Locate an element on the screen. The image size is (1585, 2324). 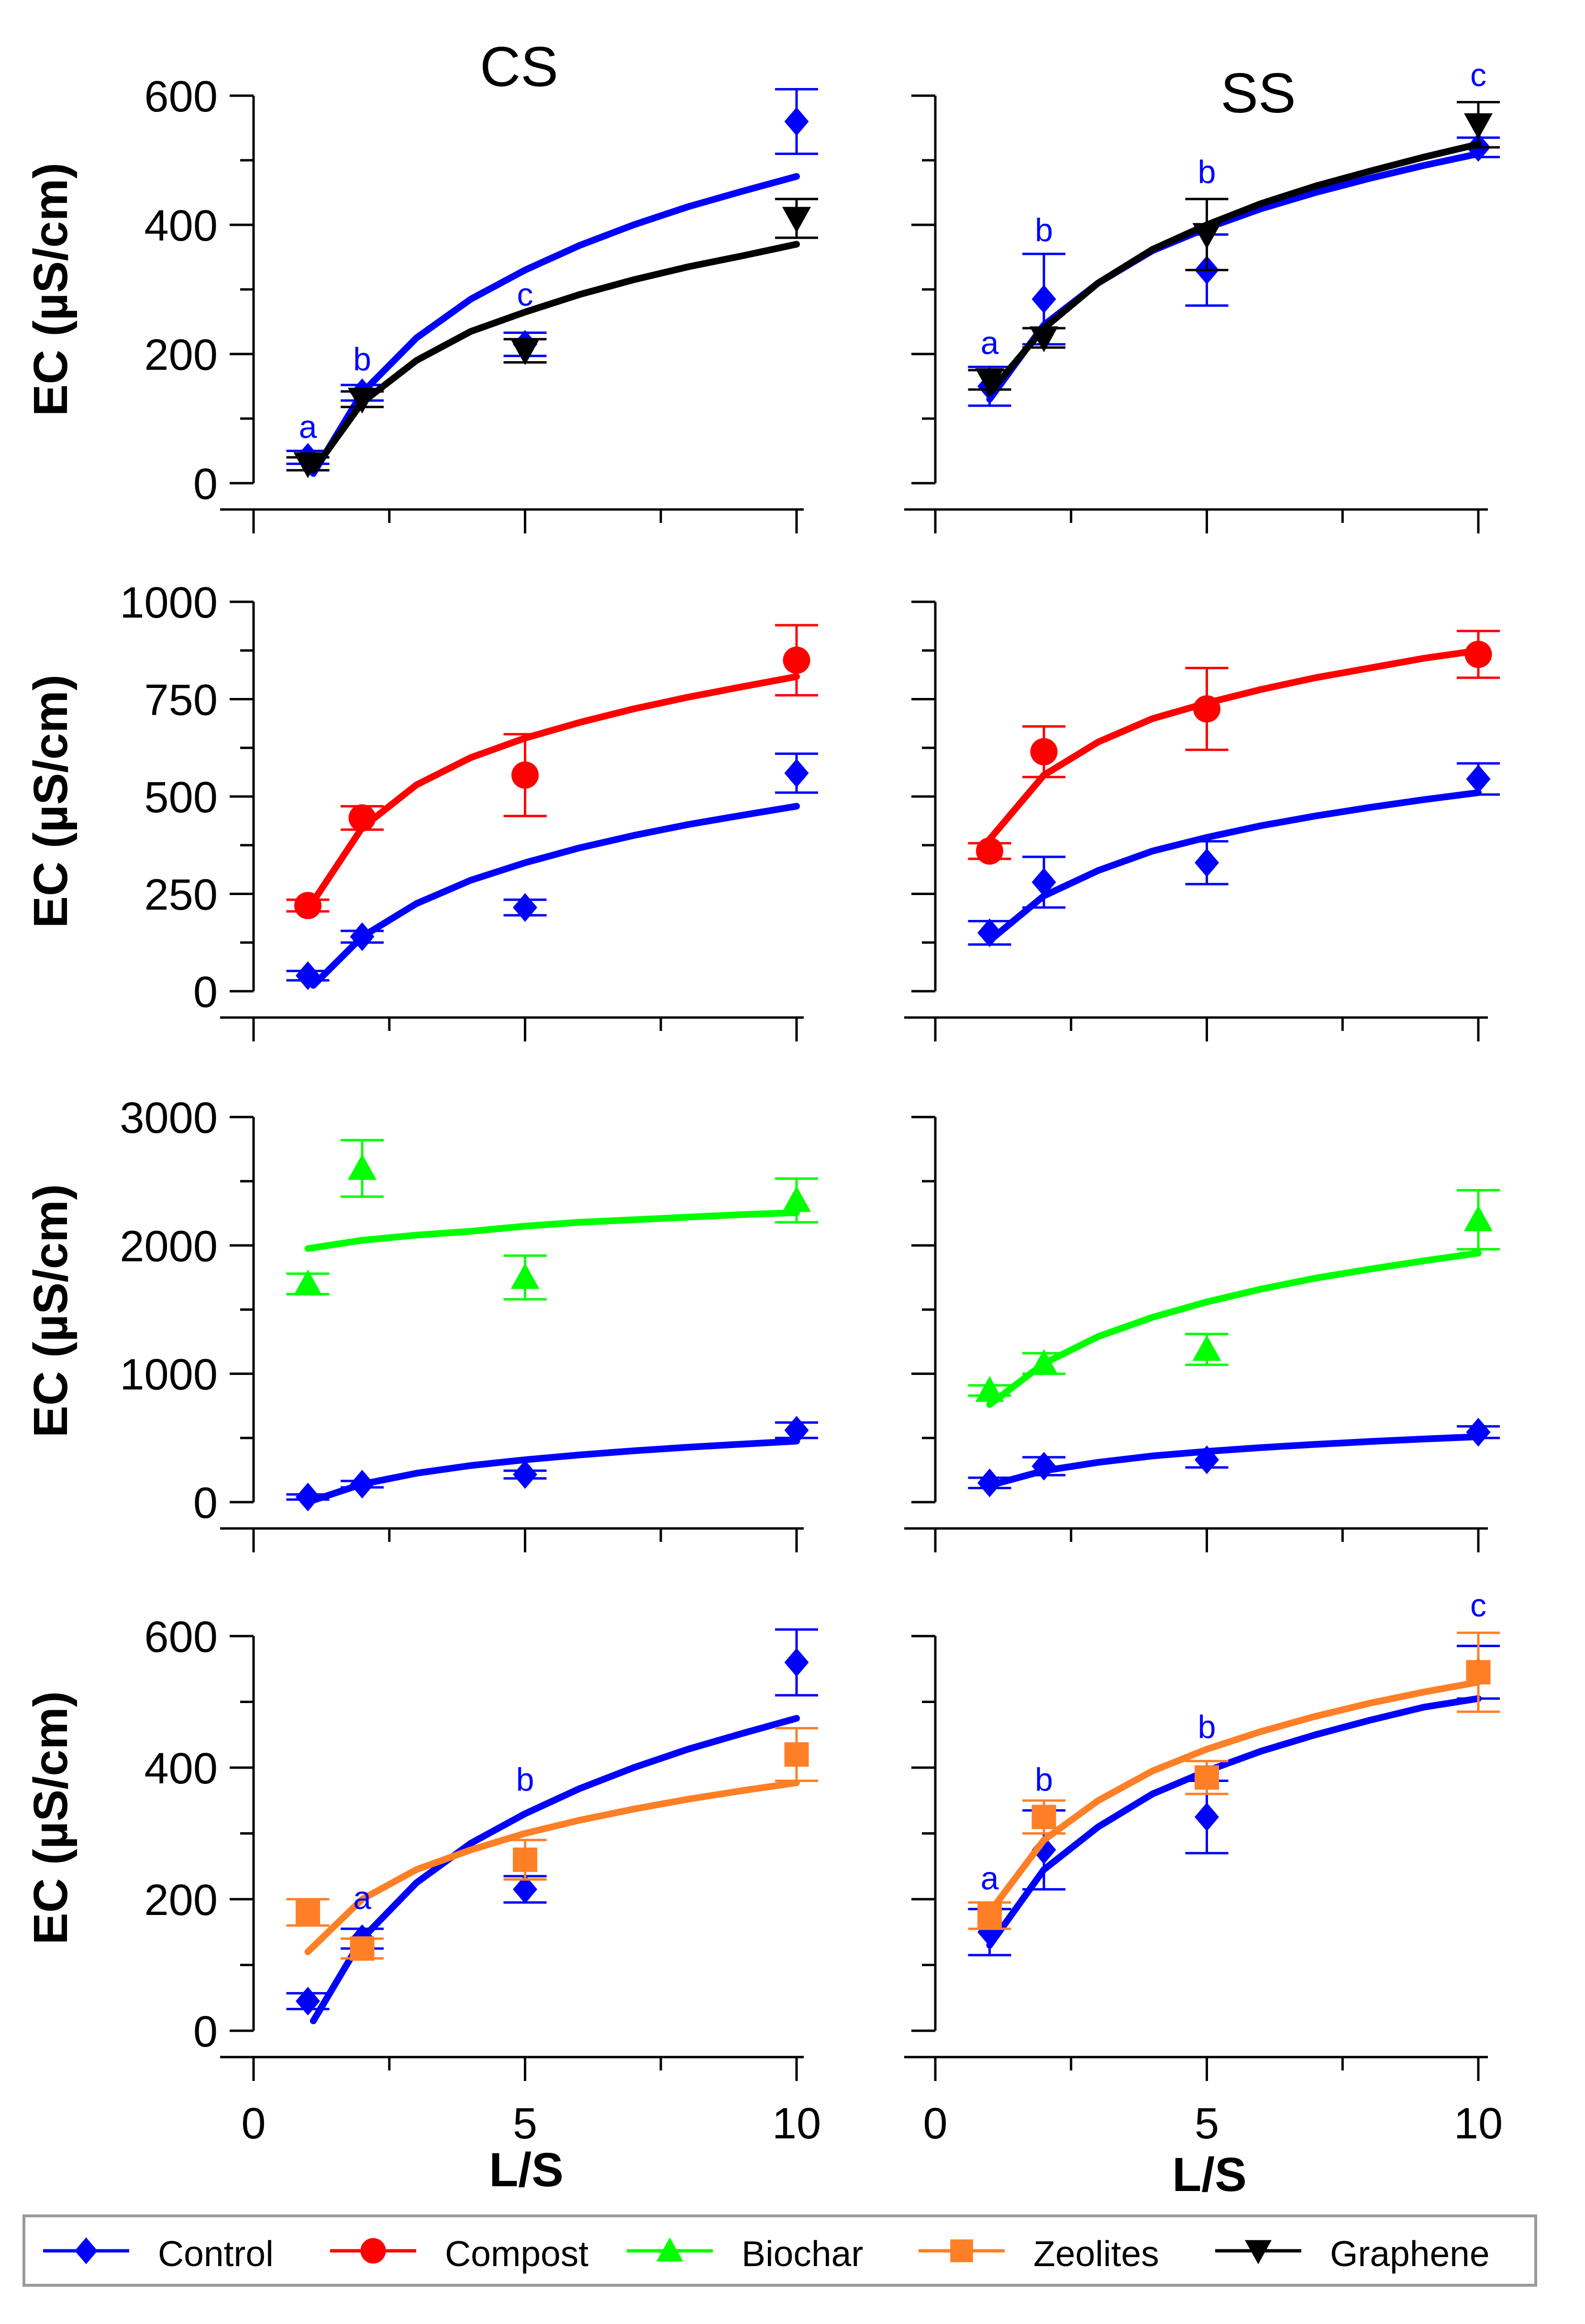
series-graphene is located at coordinates (552, 338).